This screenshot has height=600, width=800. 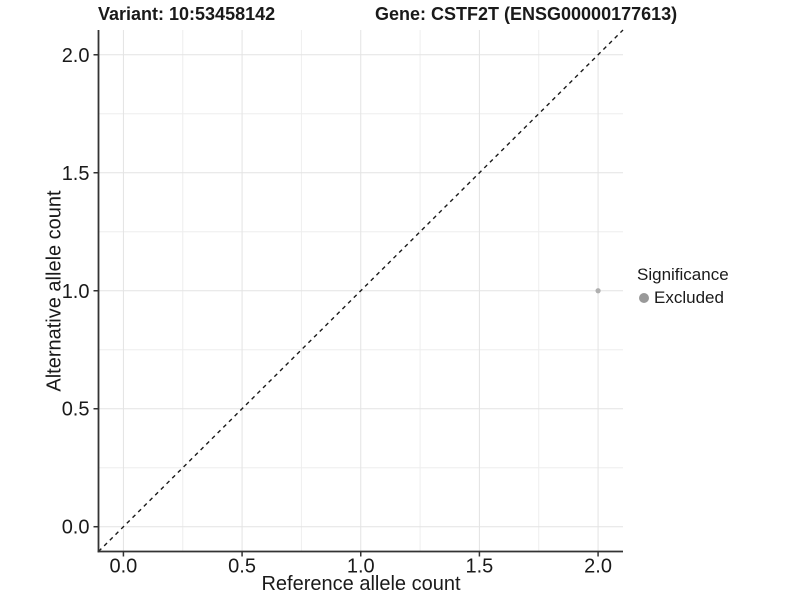 I want to click on gene-title: Gene: CSTF2T (ENSG00000177613), so click(x=526, y=14).